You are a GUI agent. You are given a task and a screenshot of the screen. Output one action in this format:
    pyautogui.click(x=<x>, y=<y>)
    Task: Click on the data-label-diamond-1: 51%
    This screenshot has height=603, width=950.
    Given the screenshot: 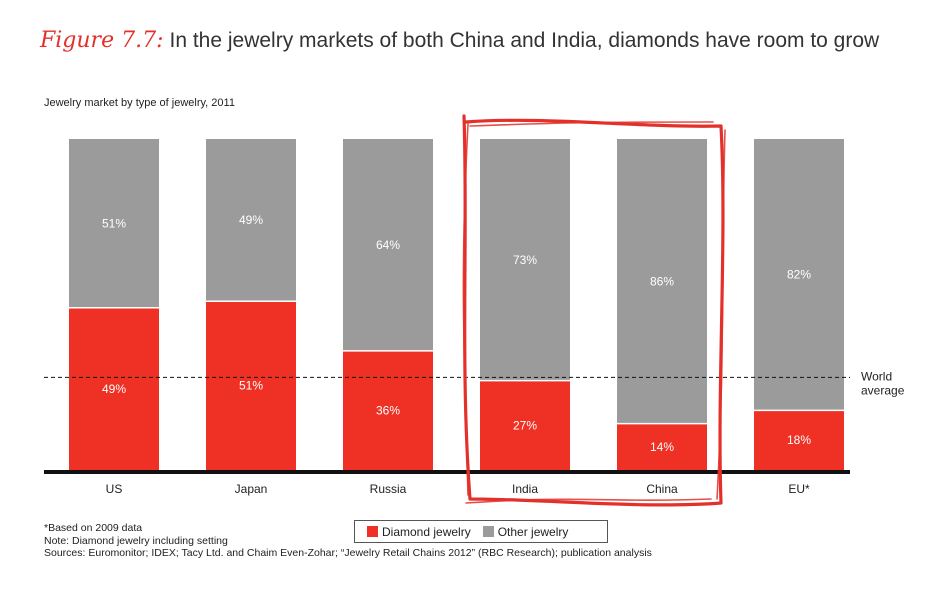 What is the action you would take?
    pyautogui.click(x=251, y=386)
    